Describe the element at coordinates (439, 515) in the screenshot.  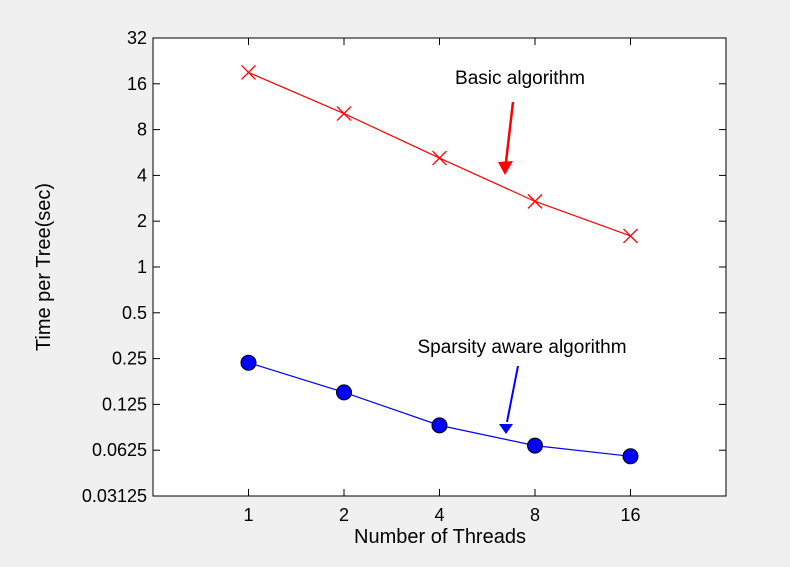
I see `x-tick-label: 4` at that location.